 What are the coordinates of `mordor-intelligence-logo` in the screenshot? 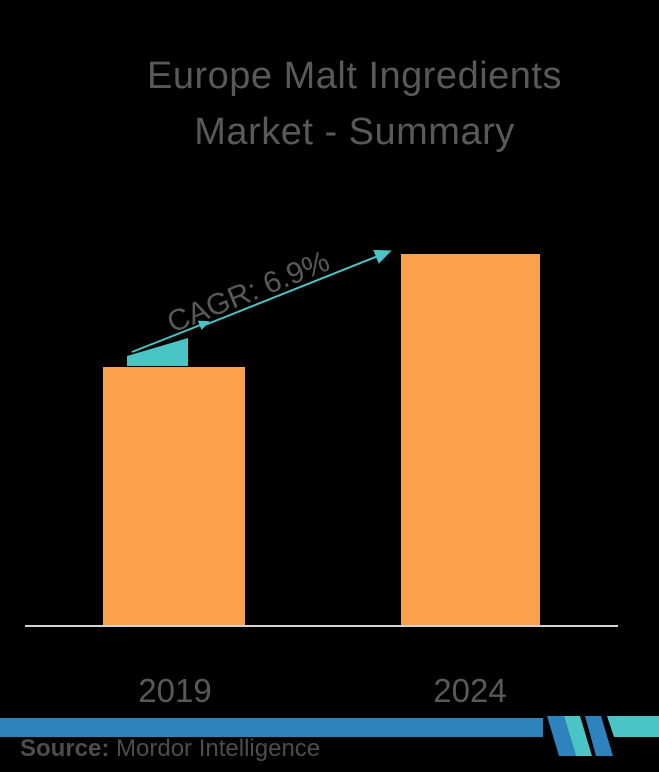 It's located at (603, 736).